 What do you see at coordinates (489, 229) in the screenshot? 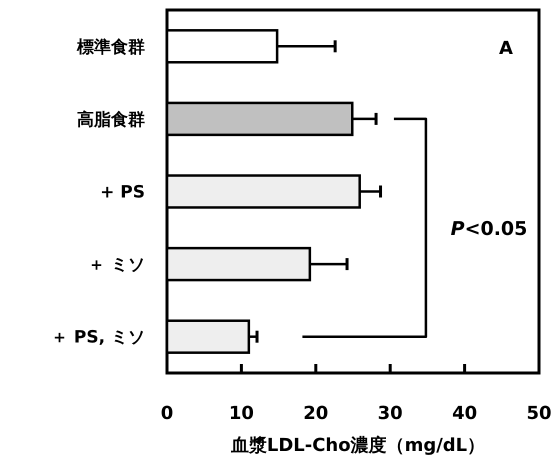
I see `annotation: P<0.05` at bounding box center [489, 229].